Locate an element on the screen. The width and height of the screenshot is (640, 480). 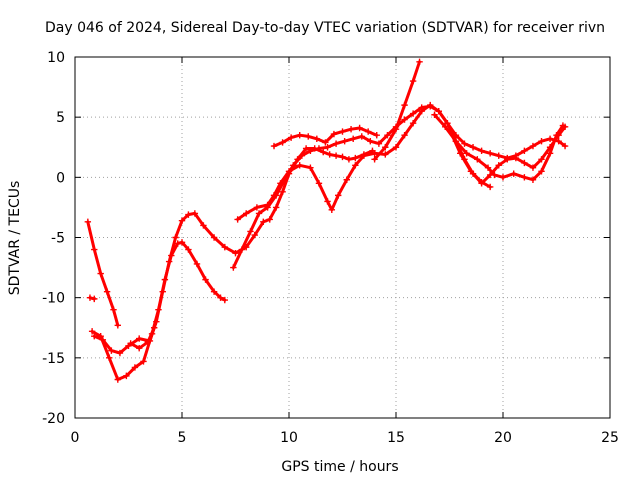
x-axis-label: GPS time / hours is located at coordinates (339, 467).